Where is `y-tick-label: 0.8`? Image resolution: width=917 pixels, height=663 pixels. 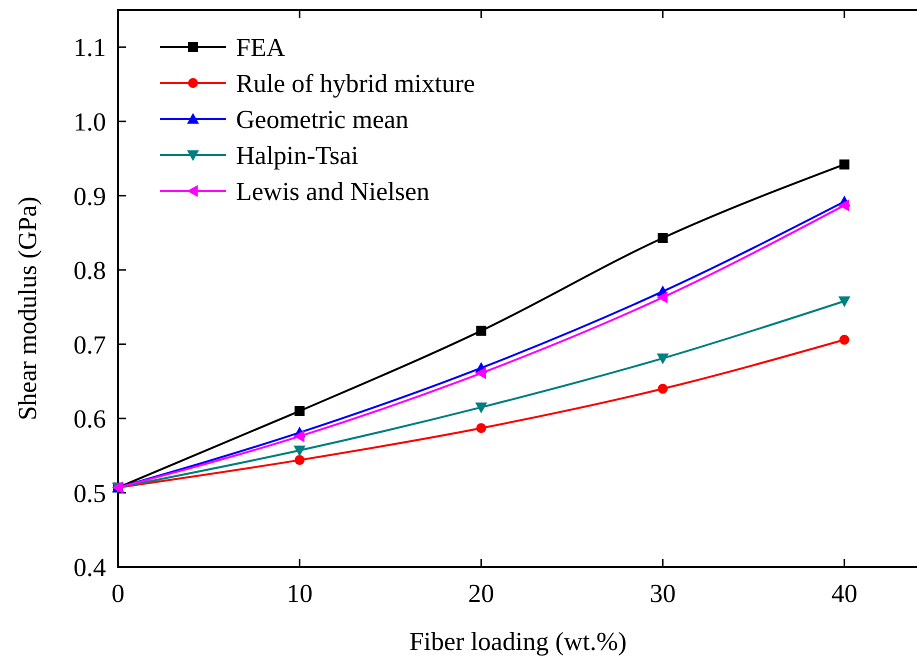 y-tick-label: 0.8 is located at coordinates (90, 271).